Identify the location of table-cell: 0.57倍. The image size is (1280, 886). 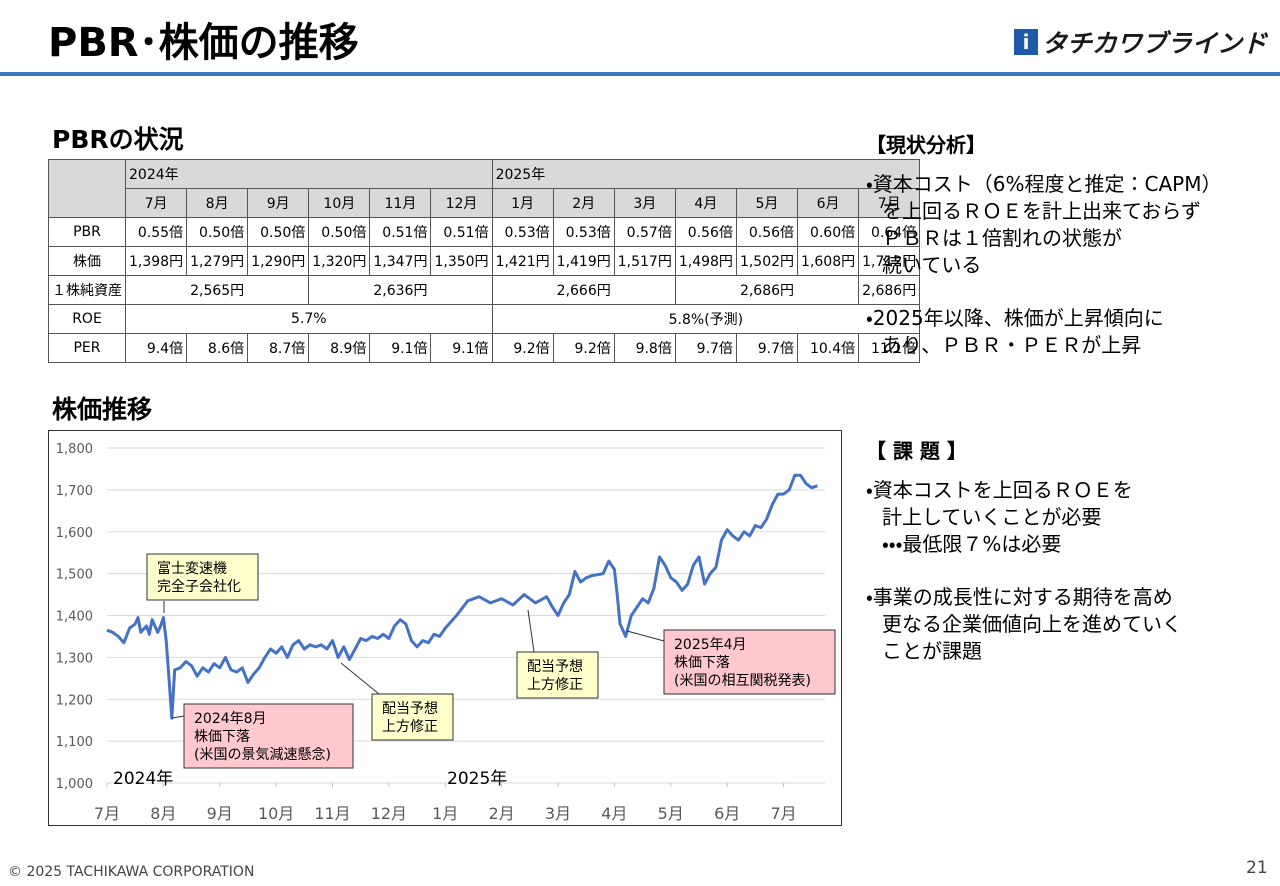
(644, 232).